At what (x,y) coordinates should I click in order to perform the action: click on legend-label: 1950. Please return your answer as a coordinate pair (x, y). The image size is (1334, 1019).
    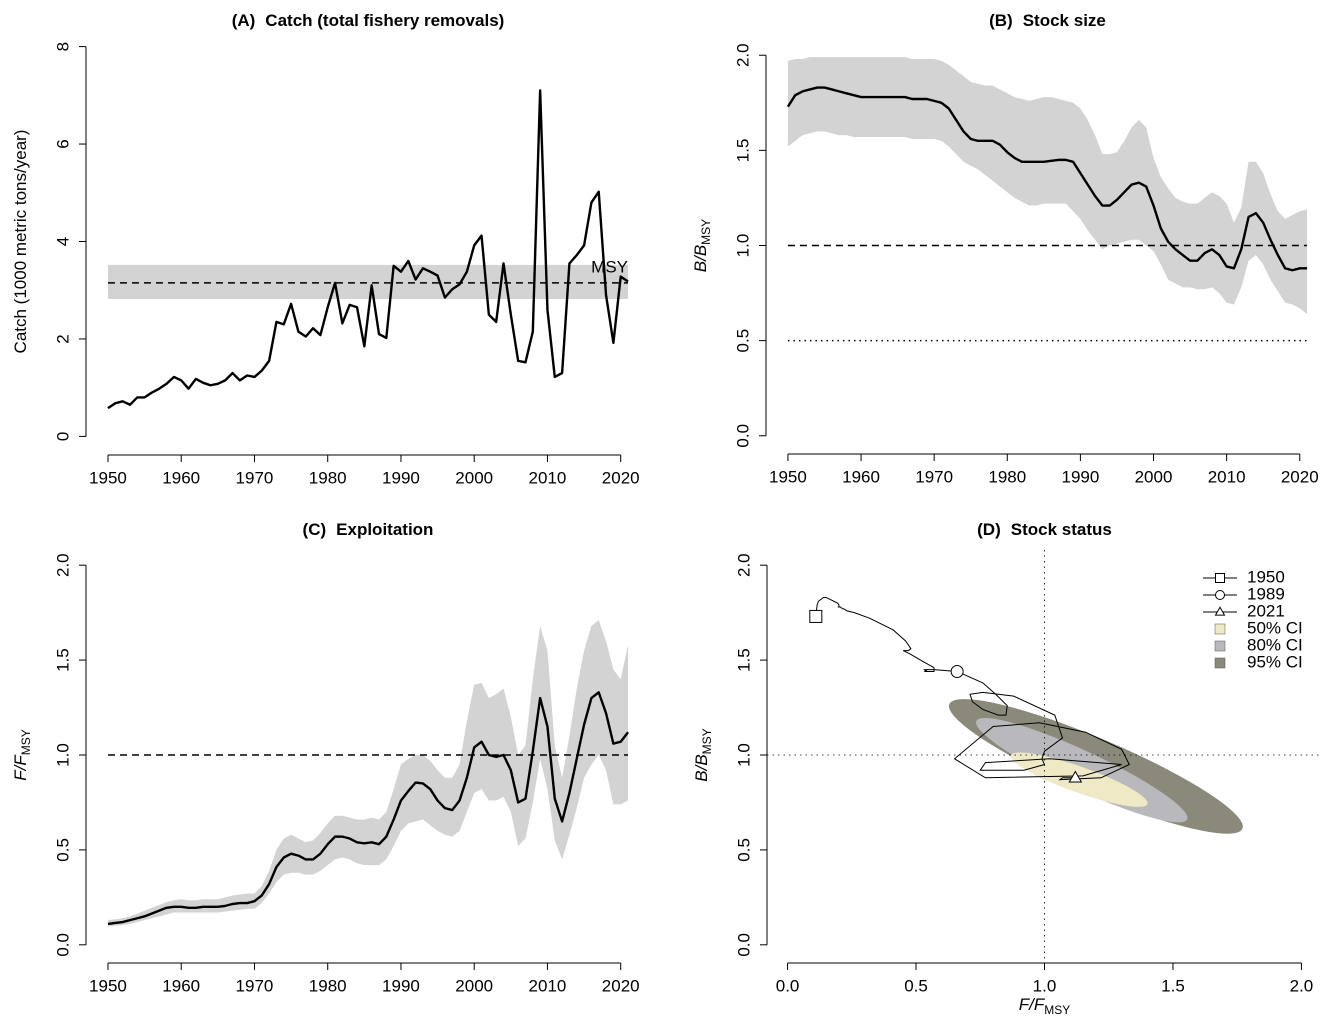
    Looking at the image, I should click on (1266, 576).